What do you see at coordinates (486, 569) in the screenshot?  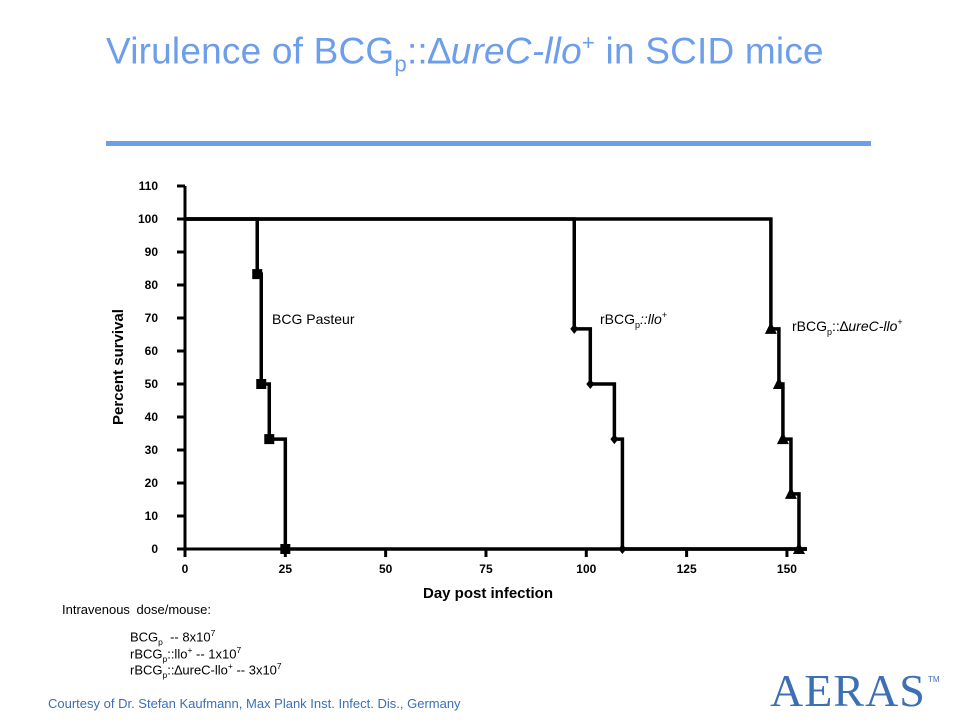 I see `x-tick-label: 75` at bounding box center [486, 569].